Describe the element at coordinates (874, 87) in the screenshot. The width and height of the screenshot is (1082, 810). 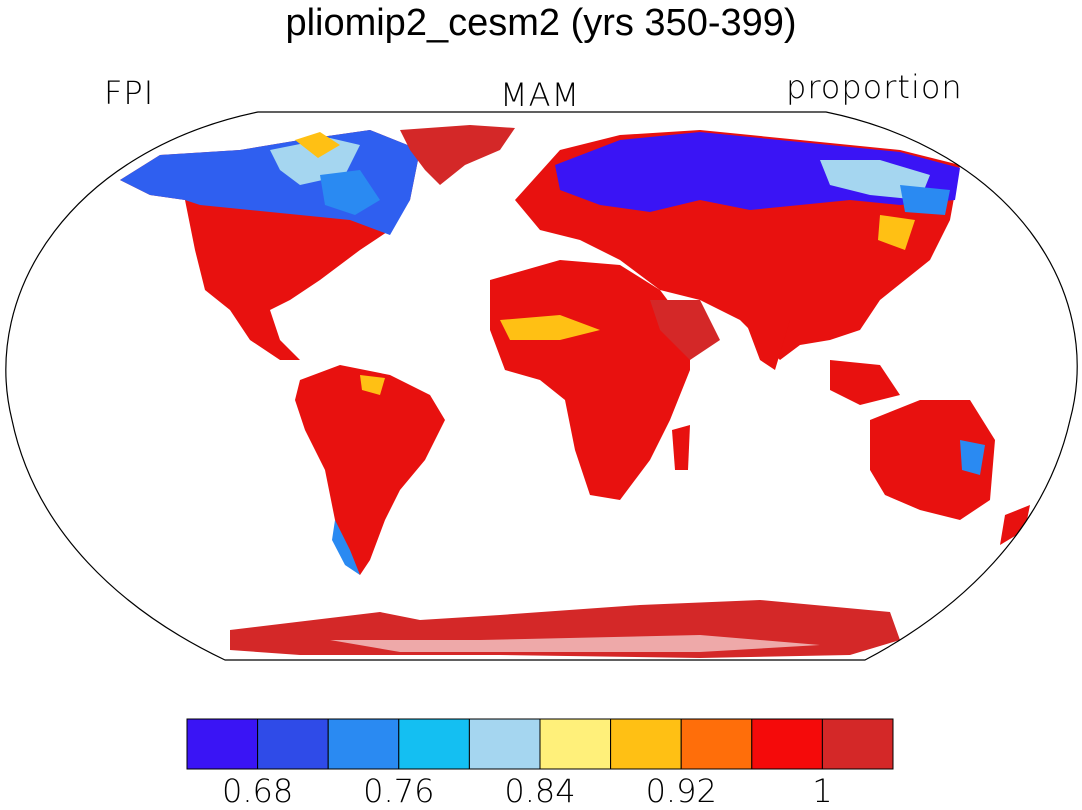
I see `units-label: proportion` at that location.